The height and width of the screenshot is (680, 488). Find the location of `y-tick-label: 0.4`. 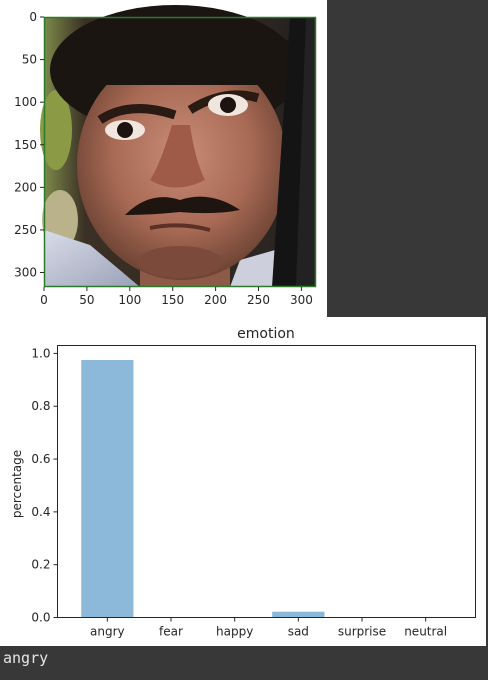

y-tick-label: 0.4 is located at coordinates (40, 512).